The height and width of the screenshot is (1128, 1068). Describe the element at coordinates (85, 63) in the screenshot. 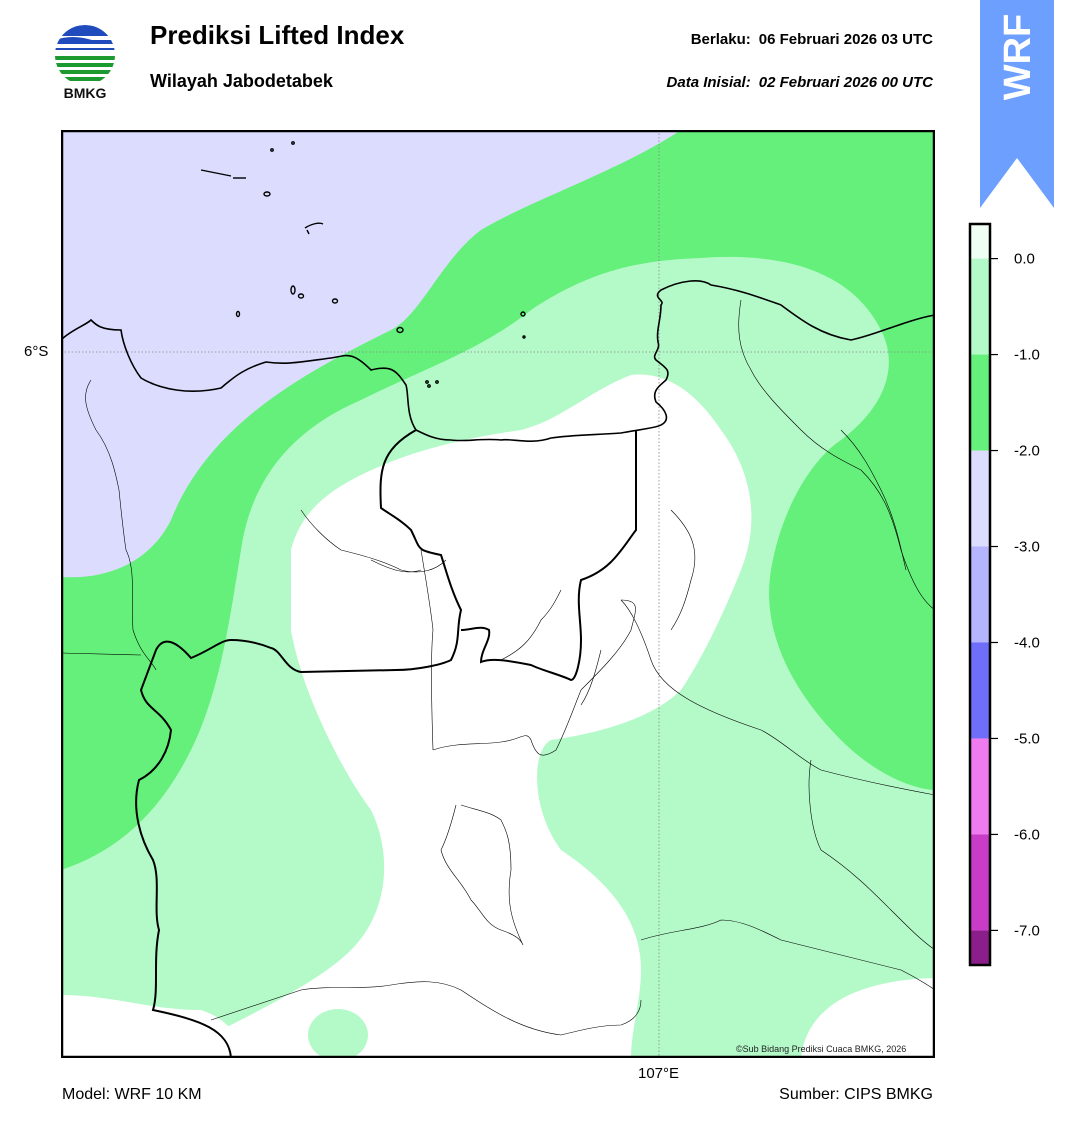

I see `bmkg-logo: BMKG` at that location.